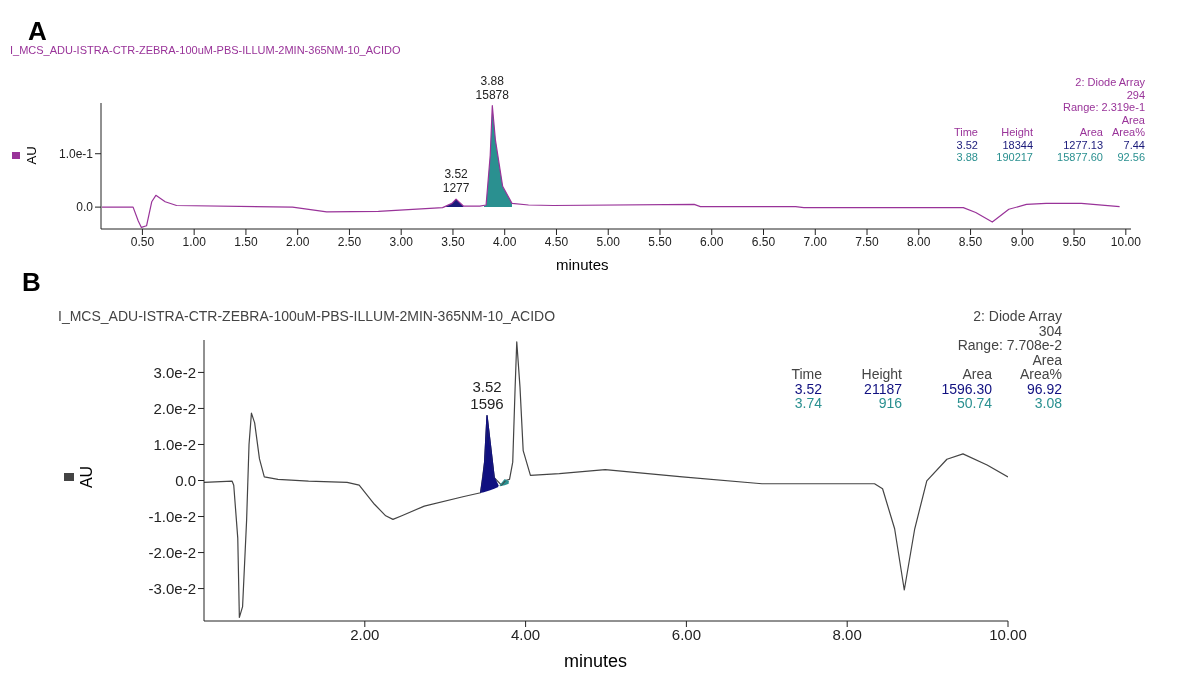 The width and height of the screenshot is (1177, 675). Describe the element at coordinates (172, 516) in the screenshot. I see `y-tick-label: -1.0e-2` at that location.